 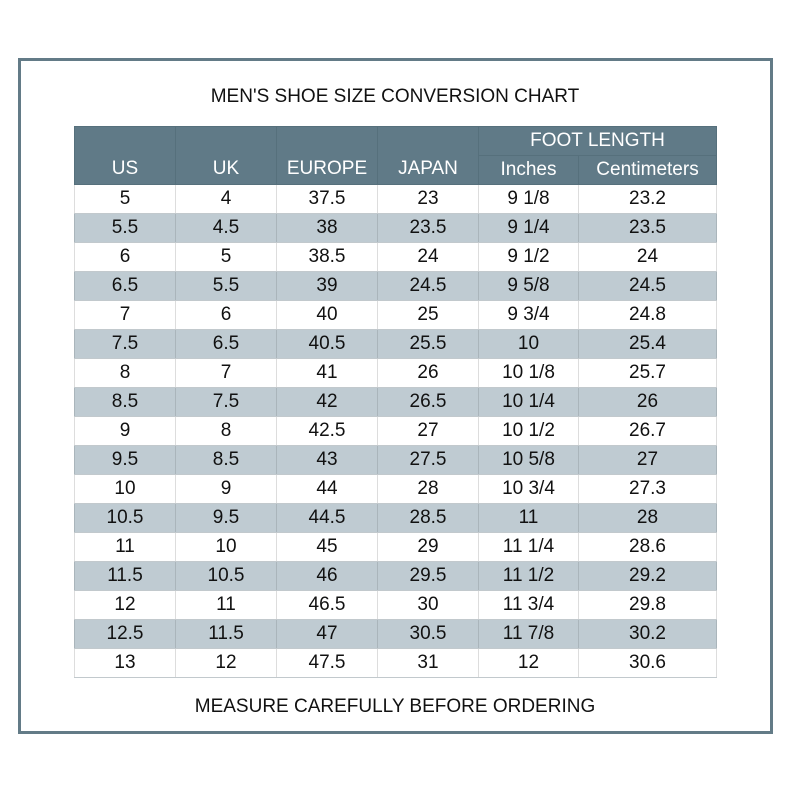 What do you see at coordinates (528, 286) in the screenshot?
I see `cell-inches: 9 5/8` at bounding box center [528, 286].